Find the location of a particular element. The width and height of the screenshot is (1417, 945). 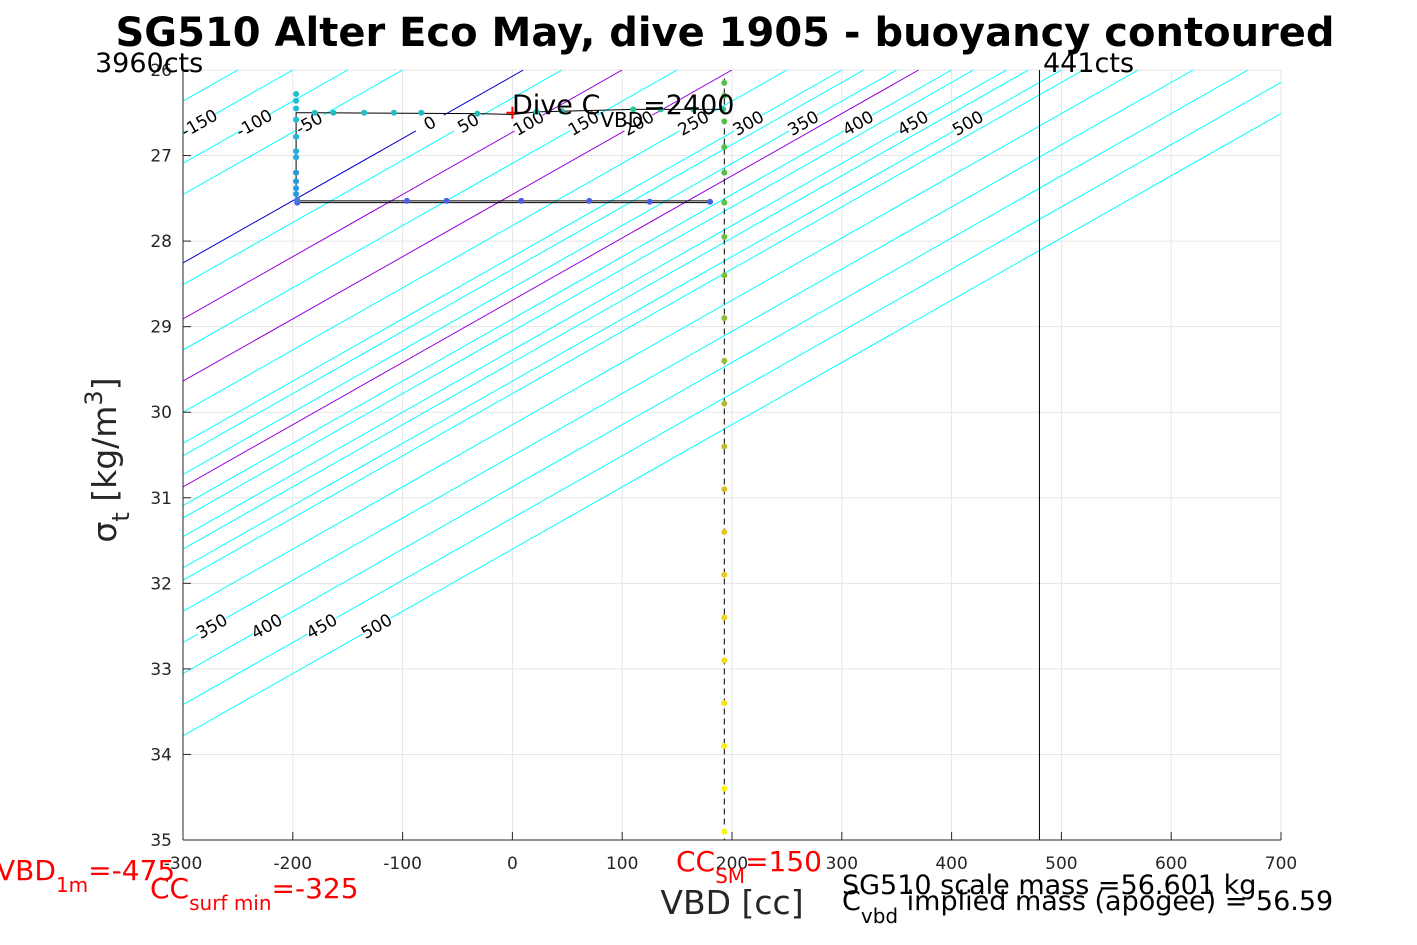

y-tick-label: 35 is located at coordinates (161, 841).